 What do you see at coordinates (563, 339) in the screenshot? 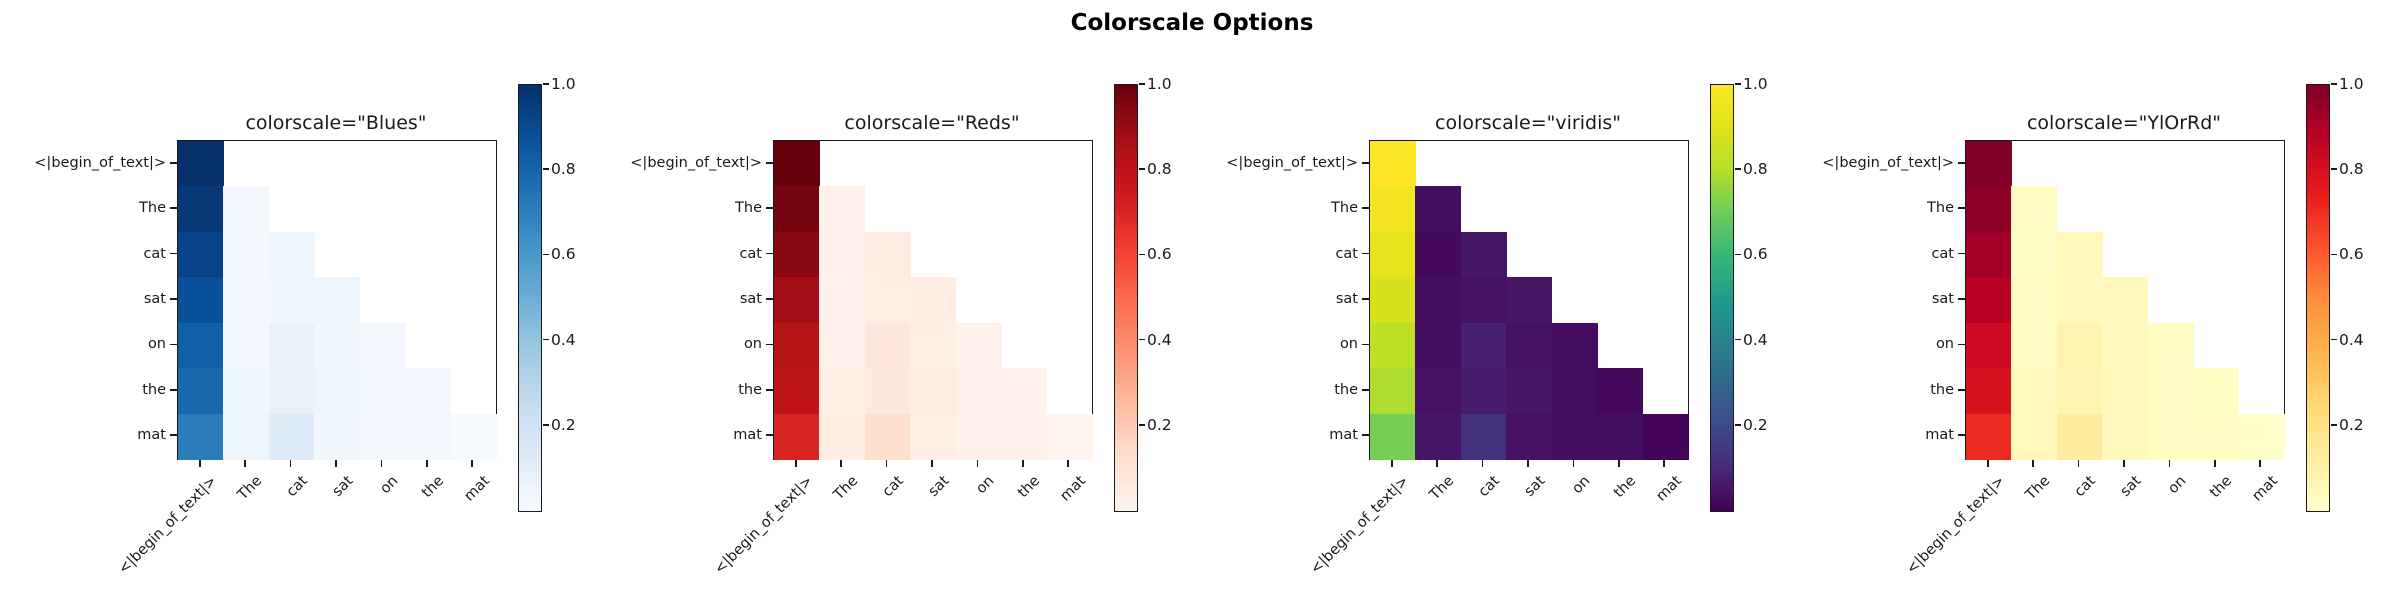
I see `colorbar-tick-label: 0.4` at bounding box center [563, 339].